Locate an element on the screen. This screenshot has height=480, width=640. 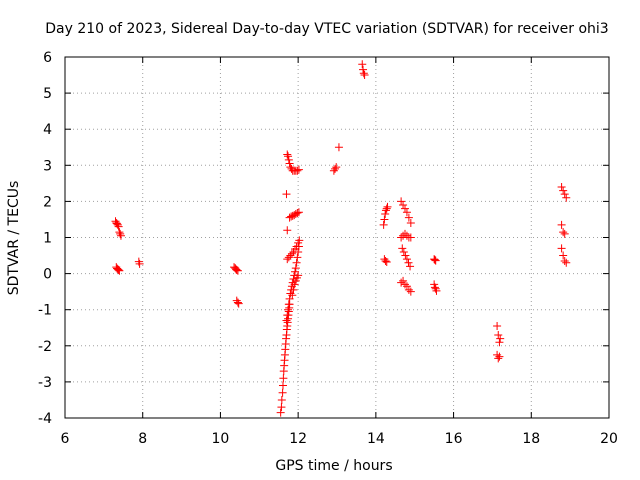
y-tick-labels: -4 -3 -2 -1 0 1 2 3 4 5 6 is located at coordinates (45, 238).